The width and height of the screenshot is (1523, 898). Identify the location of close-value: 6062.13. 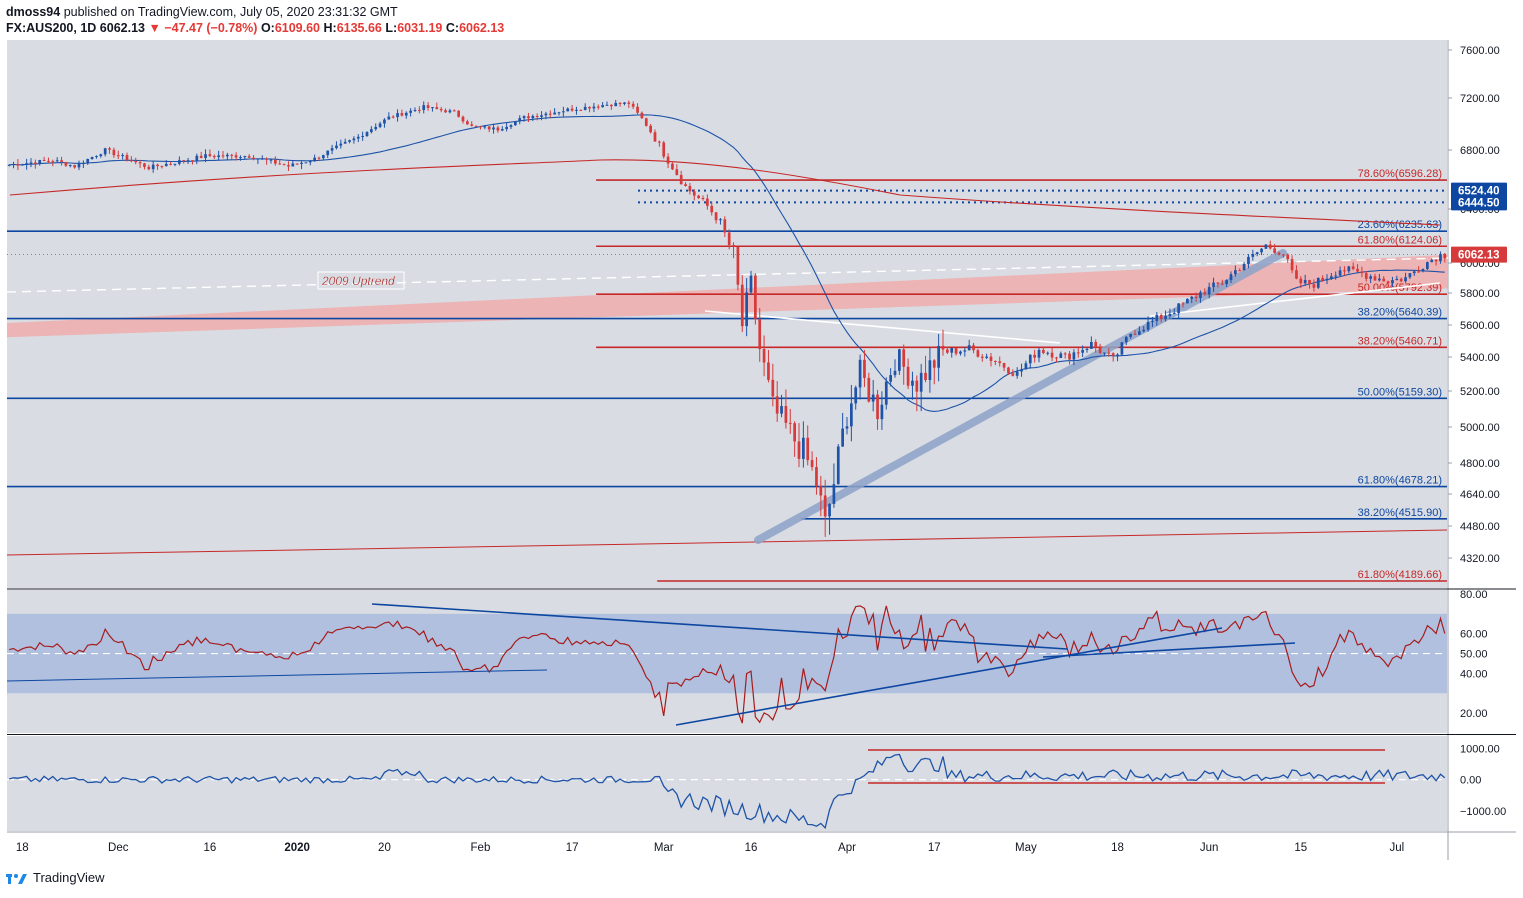
(482, 28).